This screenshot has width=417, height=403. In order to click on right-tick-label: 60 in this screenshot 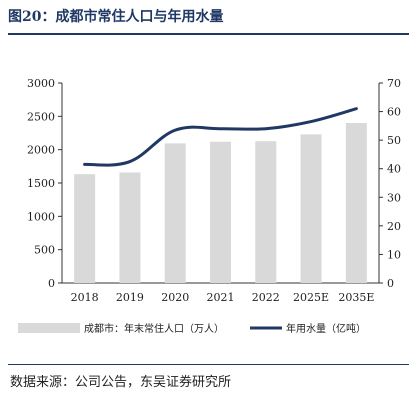, I will do `click(394, 112)`.